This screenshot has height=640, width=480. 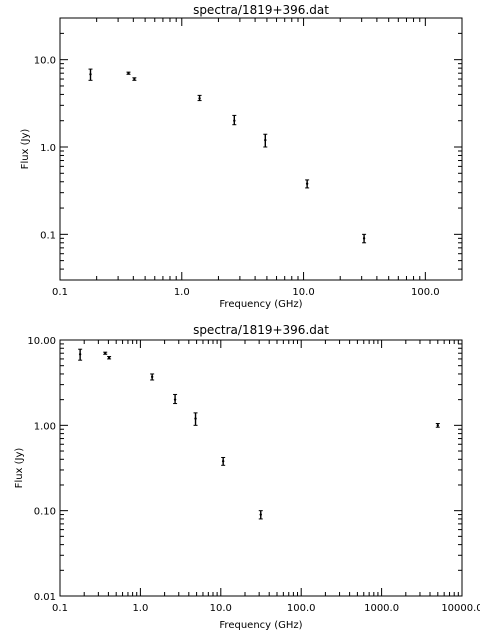 I want to click on y-tick-label: 0.1, so click(x=48, y=235).